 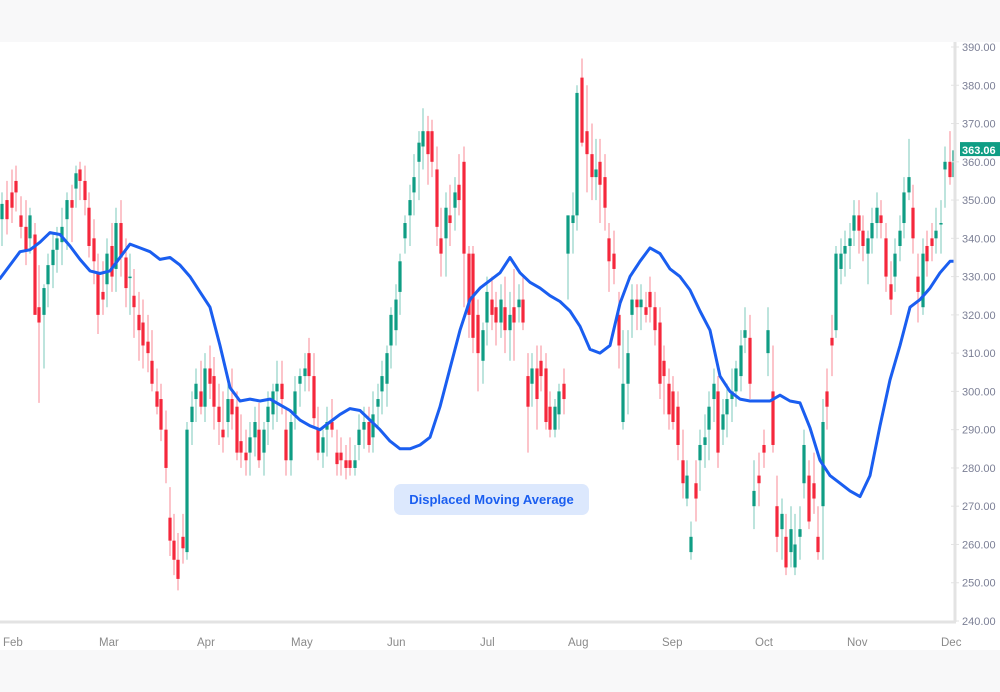 I want to click on x-tick-label: Jul, so click(x=487, y=643).